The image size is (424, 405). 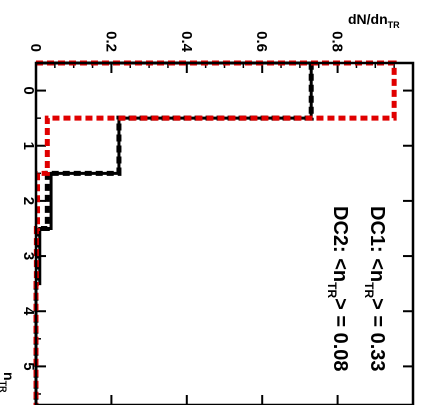 I want to click on y-tick-label: 0, so click(x=35, y=48).